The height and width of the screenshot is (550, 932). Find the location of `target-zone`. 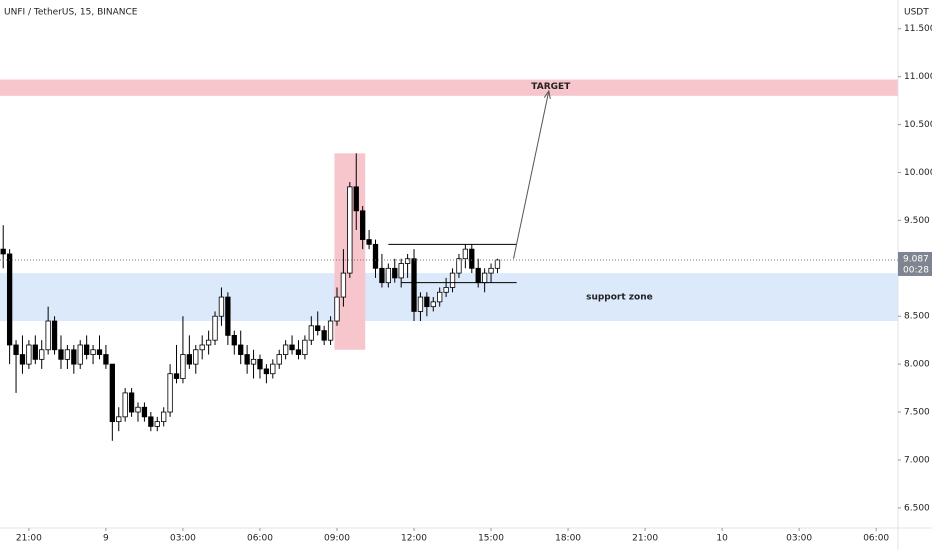

target-zone is located at coordinates (449, 87).